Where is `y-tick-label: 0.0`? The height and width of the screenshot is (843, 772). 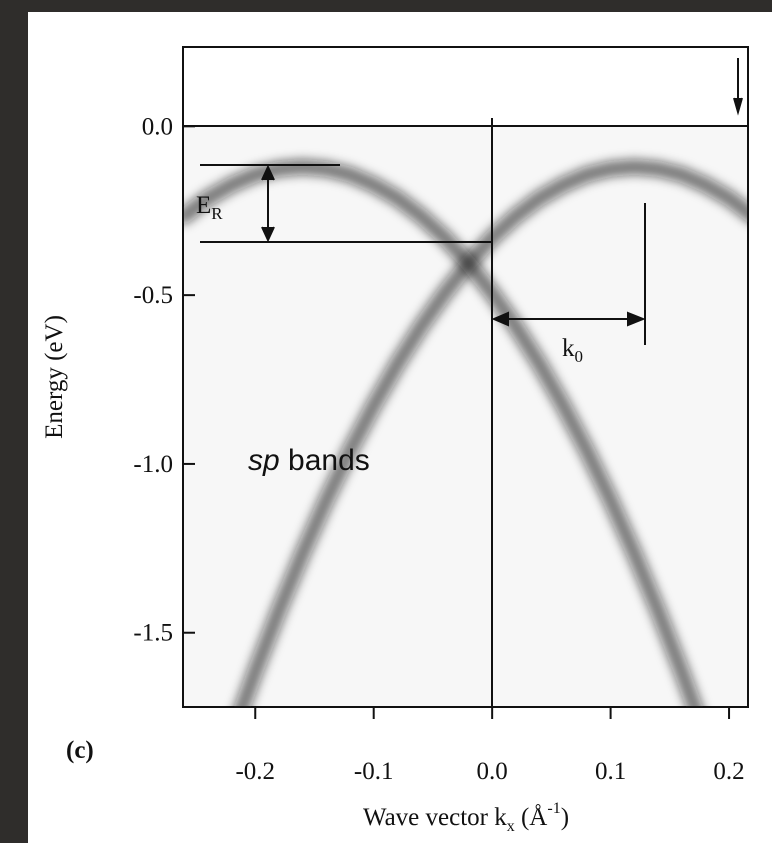 y-tick-label: 0.0 is located at coordinates (157, 126).